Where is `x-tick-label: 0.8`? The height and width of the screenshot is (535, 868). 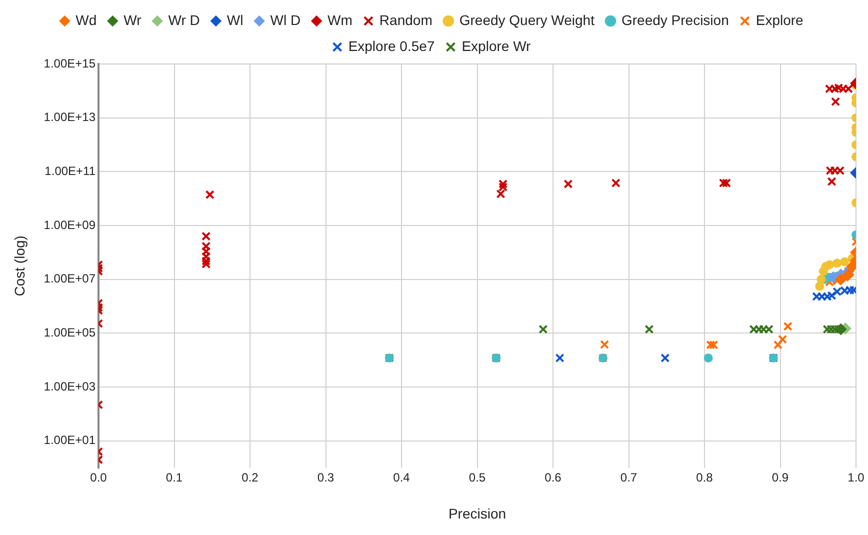
x-tick-label: 0.8 is located at coordinates (705, 477).